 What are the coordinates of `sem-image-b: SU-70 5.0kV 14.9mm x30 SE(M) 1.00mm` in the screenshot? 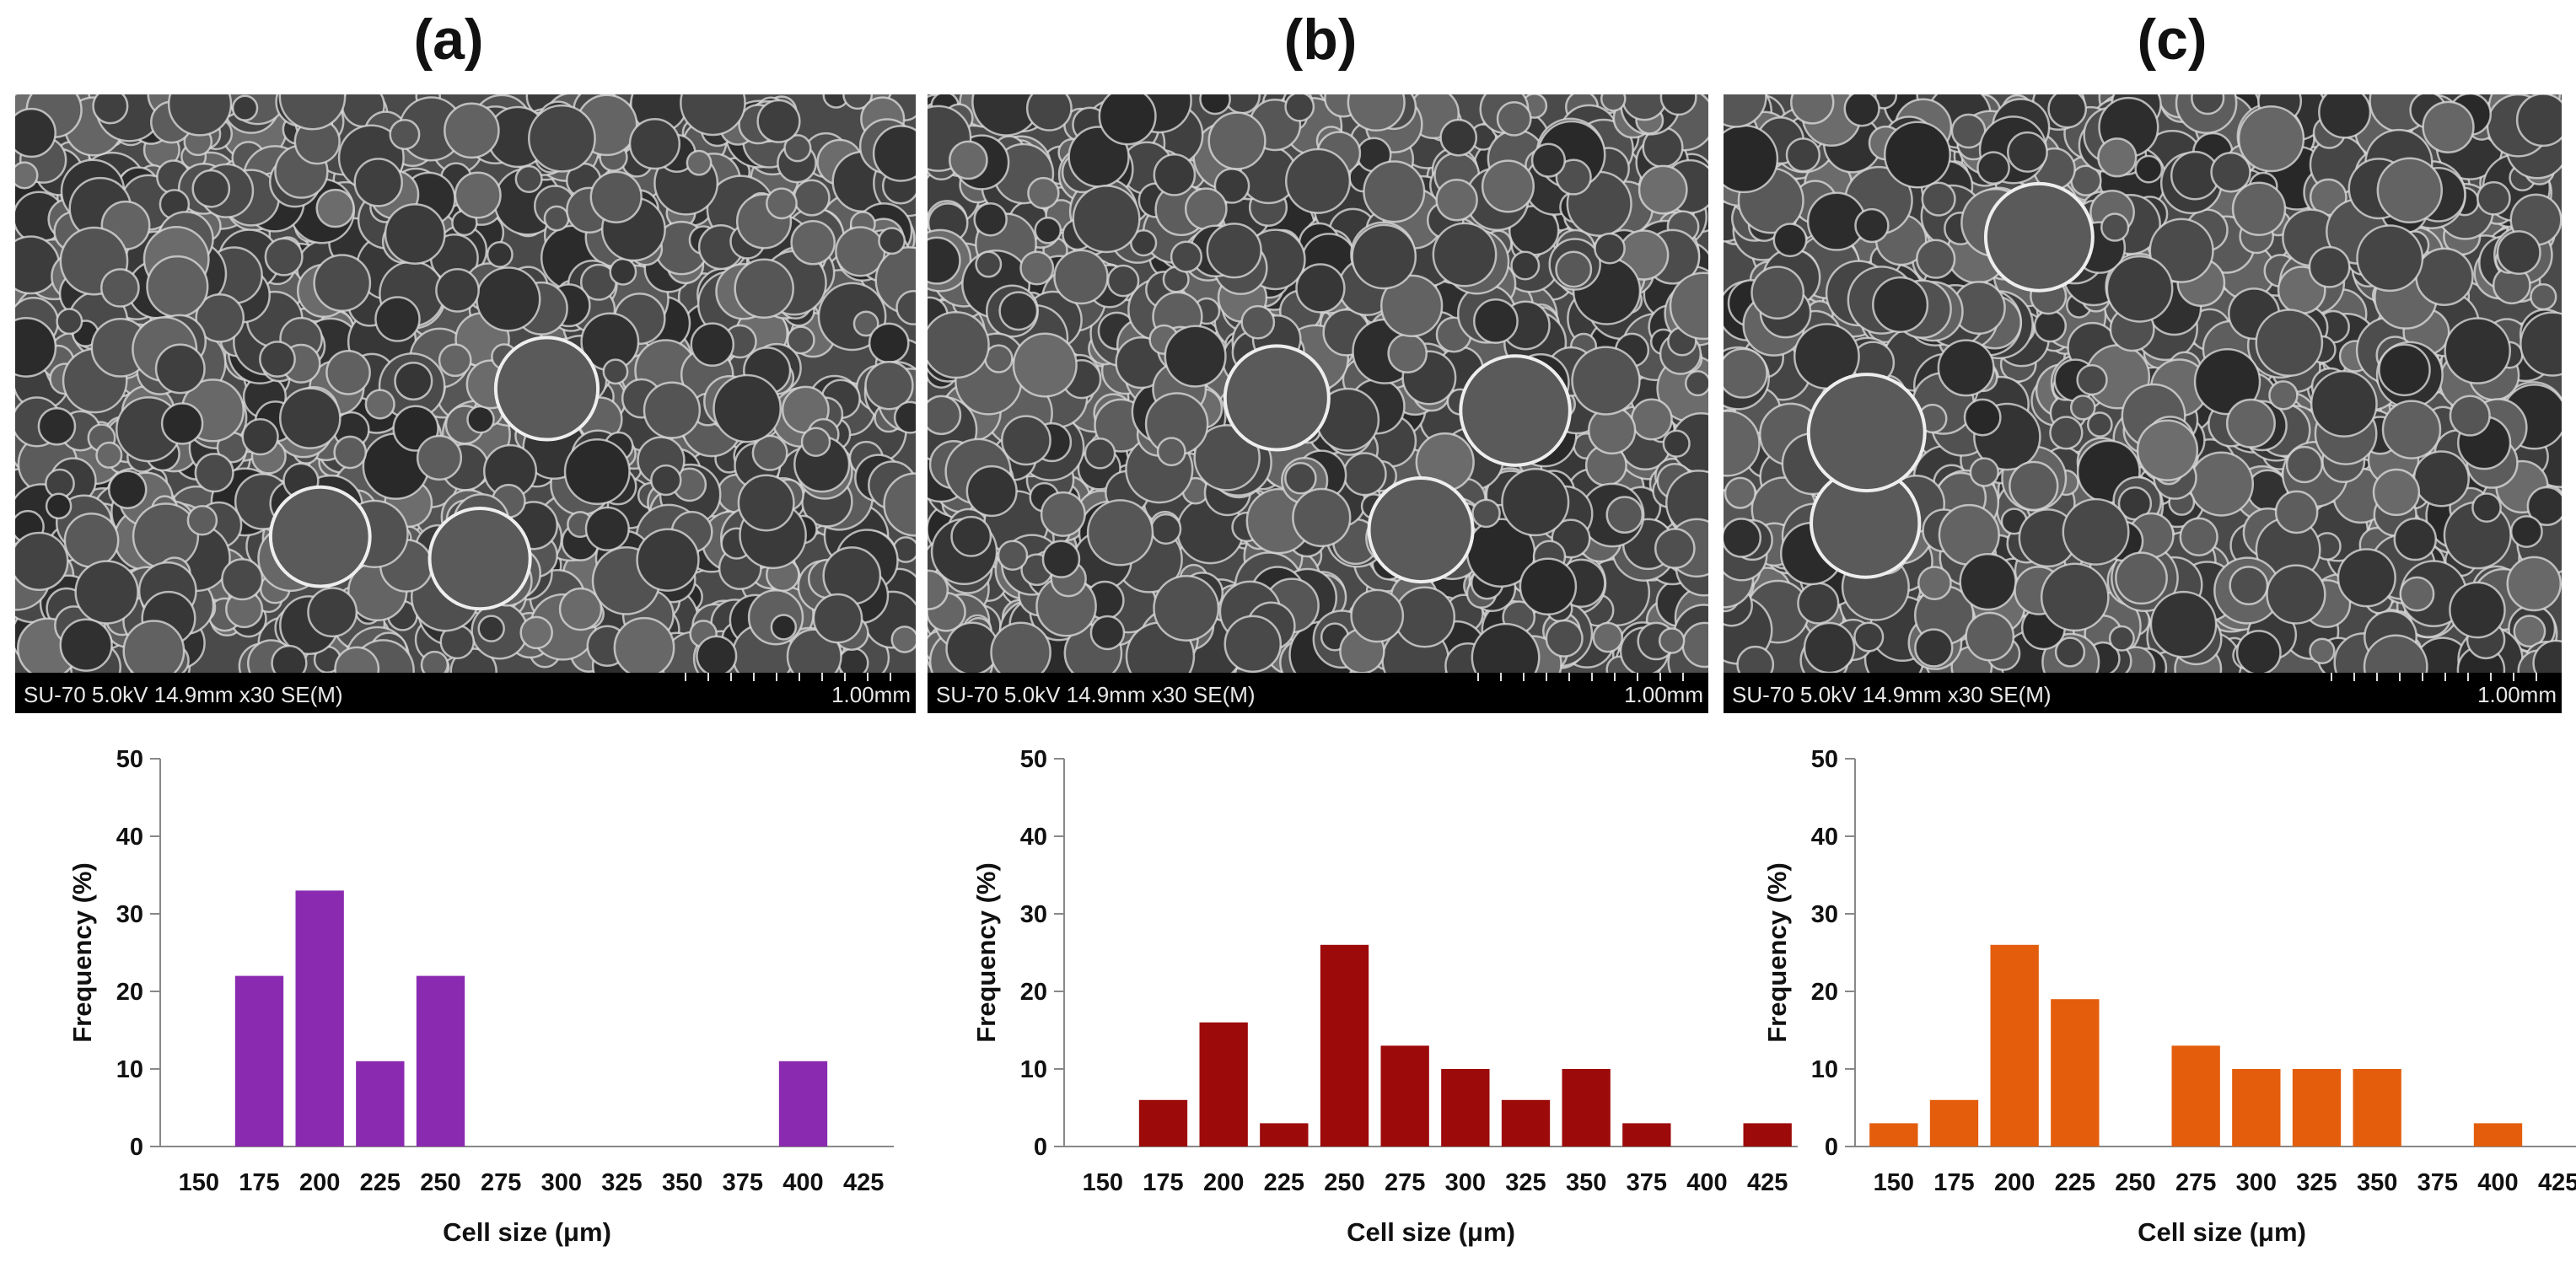 It's located at (1318, 403).